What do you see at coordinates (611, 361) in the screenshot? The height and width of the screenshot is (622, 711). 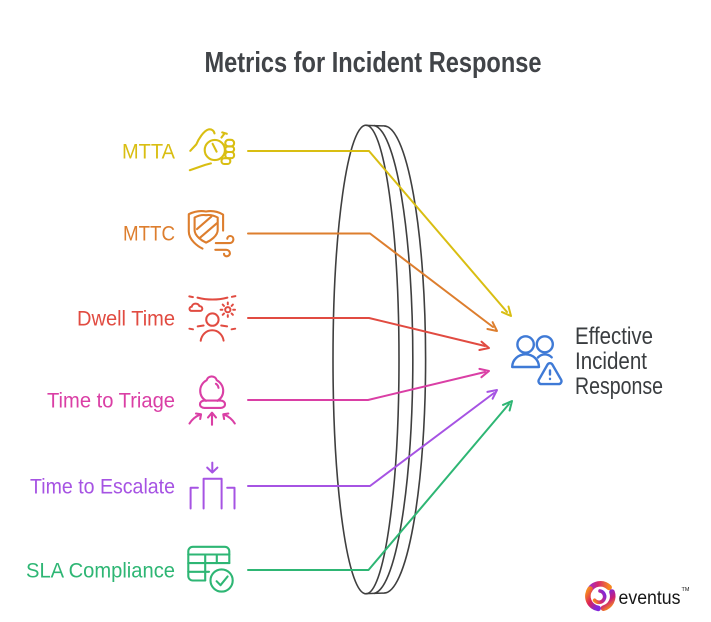 I see `svg-text: Incident` at bounding box center [611, 361].